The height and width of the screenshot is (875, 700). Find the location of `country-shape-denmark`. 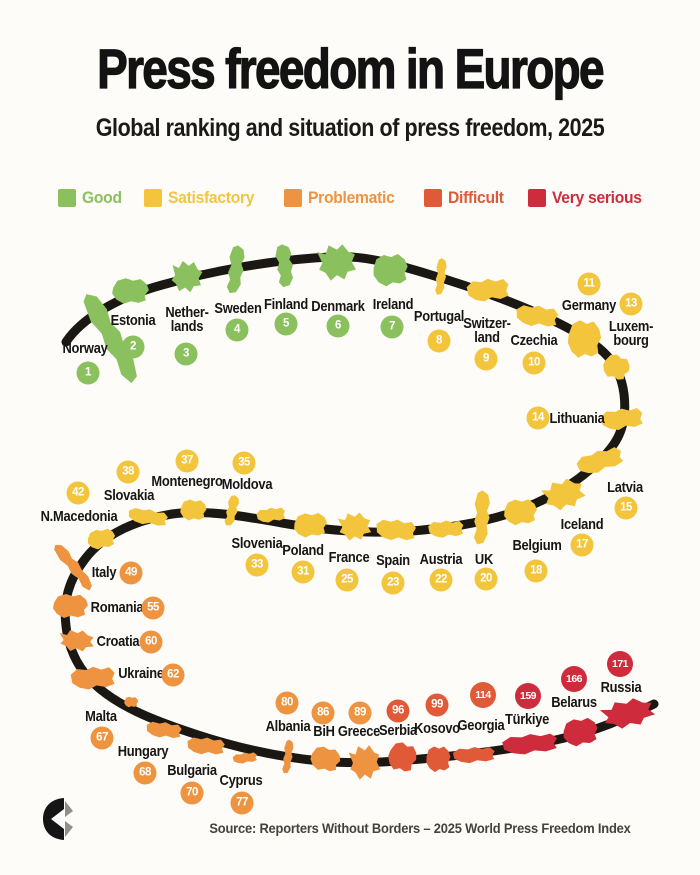

country-shape-denmark is located at coordinates (336, 262).